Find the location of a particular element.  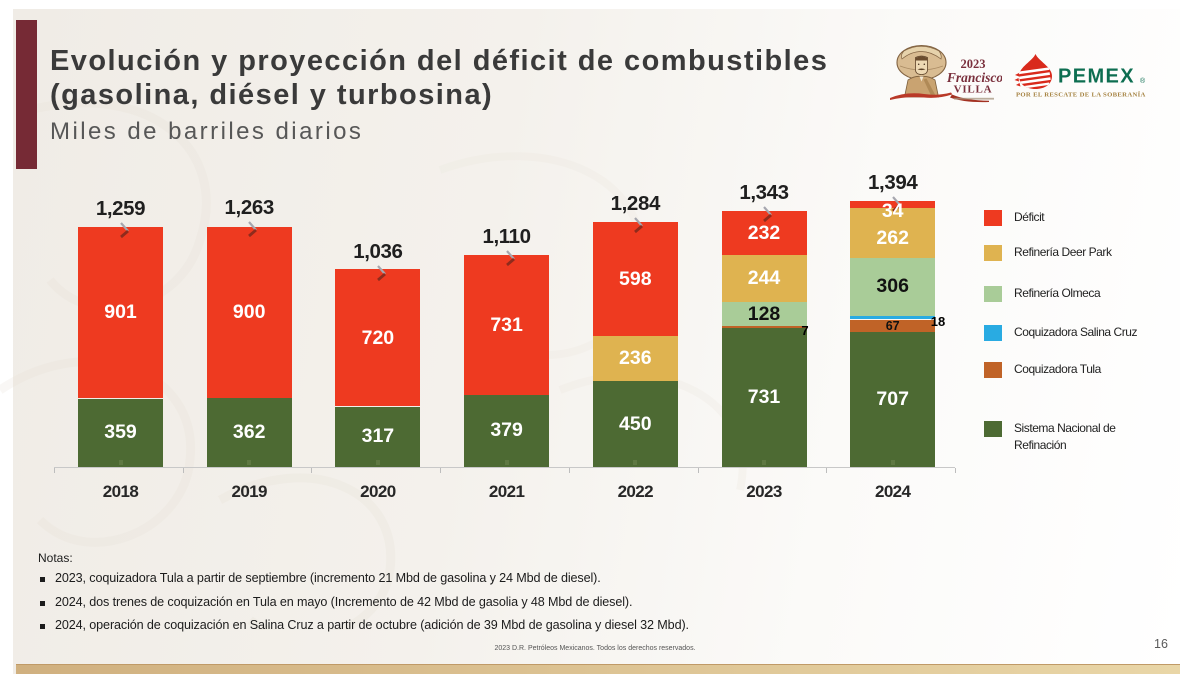

svg-text: POR EL RESCATE DE LA SOBERANÍA is located at coordinates (1081, 95).